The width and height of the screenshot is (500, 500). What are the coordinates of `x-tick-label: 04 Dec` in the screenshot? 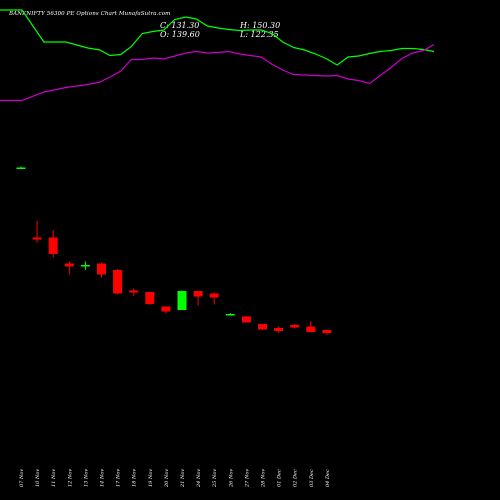 It's located at (328, 478).